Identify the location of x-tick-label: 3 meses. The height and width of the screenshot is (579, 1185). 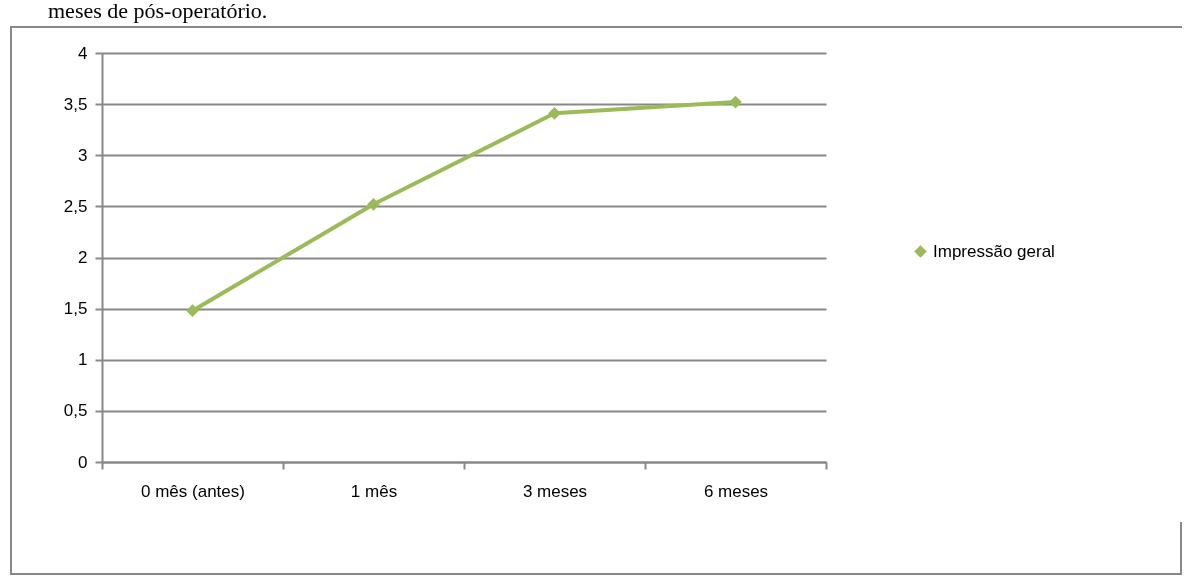
(555, 491).